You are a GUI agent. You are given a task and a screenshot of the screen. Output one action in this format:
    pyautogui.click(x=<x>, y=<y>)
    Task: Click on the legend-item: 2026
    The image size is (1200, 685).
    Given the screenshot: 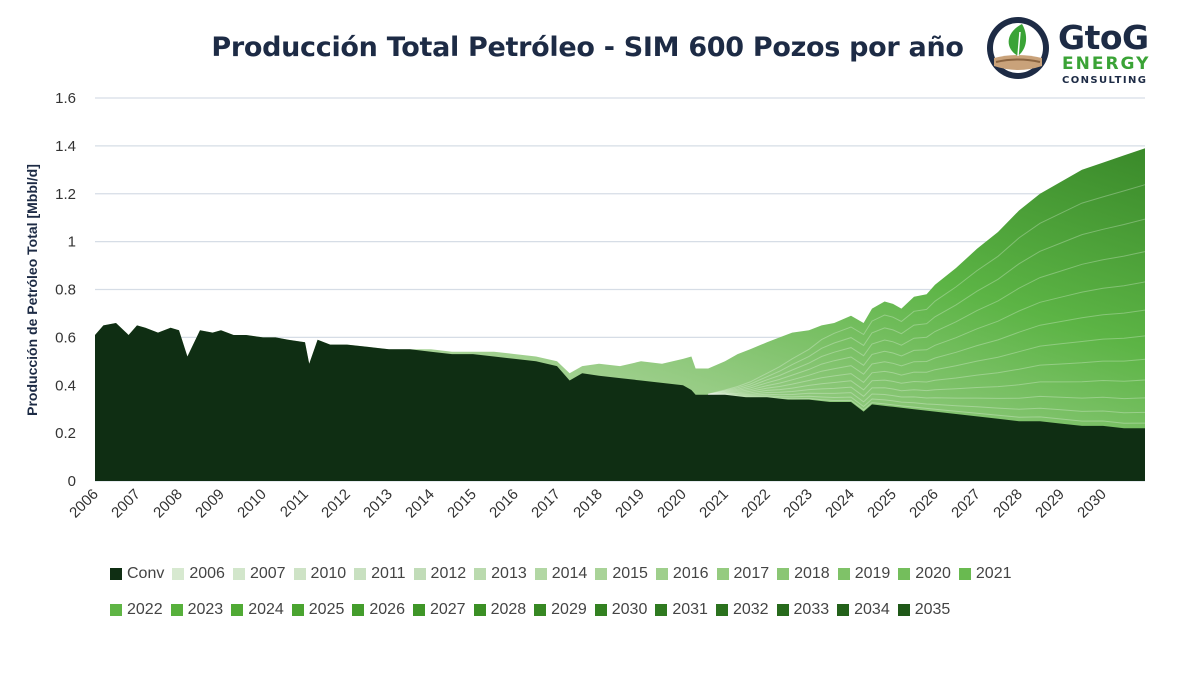 What is the action you would take?
    pyautogui.click(x=378, y=610)
    